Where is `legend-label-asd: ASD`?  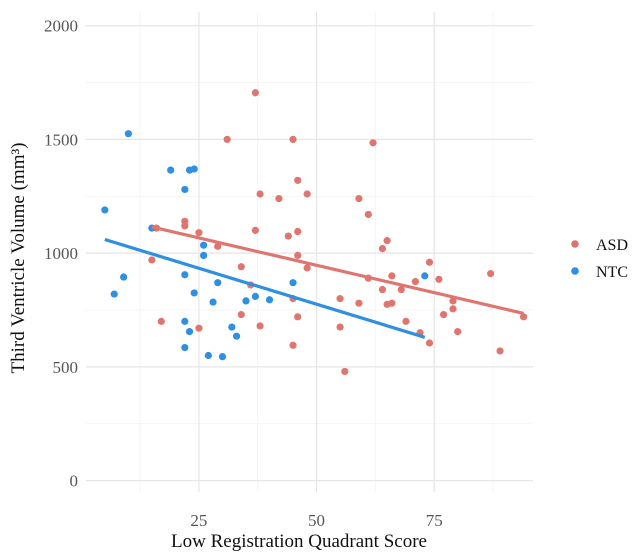 legend-label-asd: ASD is located at coordinates (612, 245).